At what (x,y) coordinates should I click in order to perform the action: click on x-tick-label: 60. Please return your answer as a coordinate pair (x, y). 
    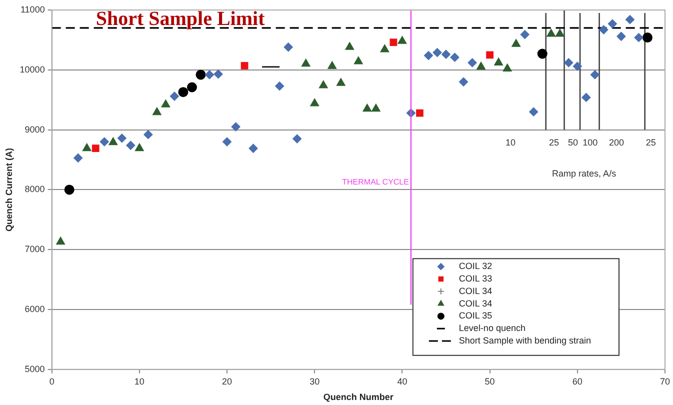
    Looking at the image, I should click on (577, 381).